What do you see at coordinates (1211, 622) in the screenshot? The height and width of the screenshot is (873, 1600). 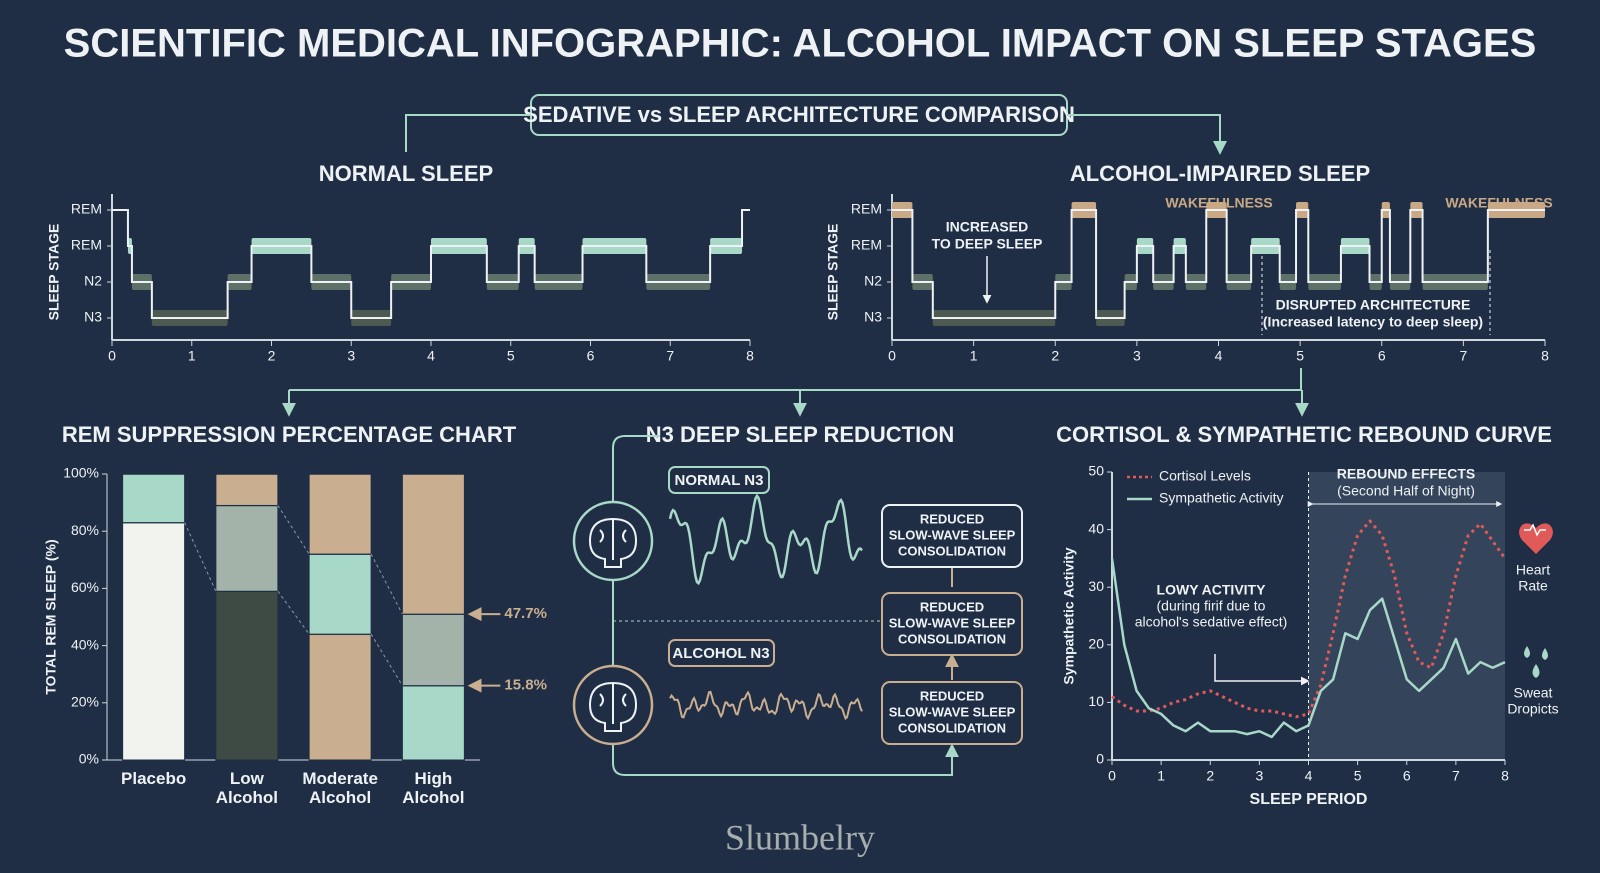 I see `annotation: alcohol's sedative effect)` at bounding box center [1211, 622].